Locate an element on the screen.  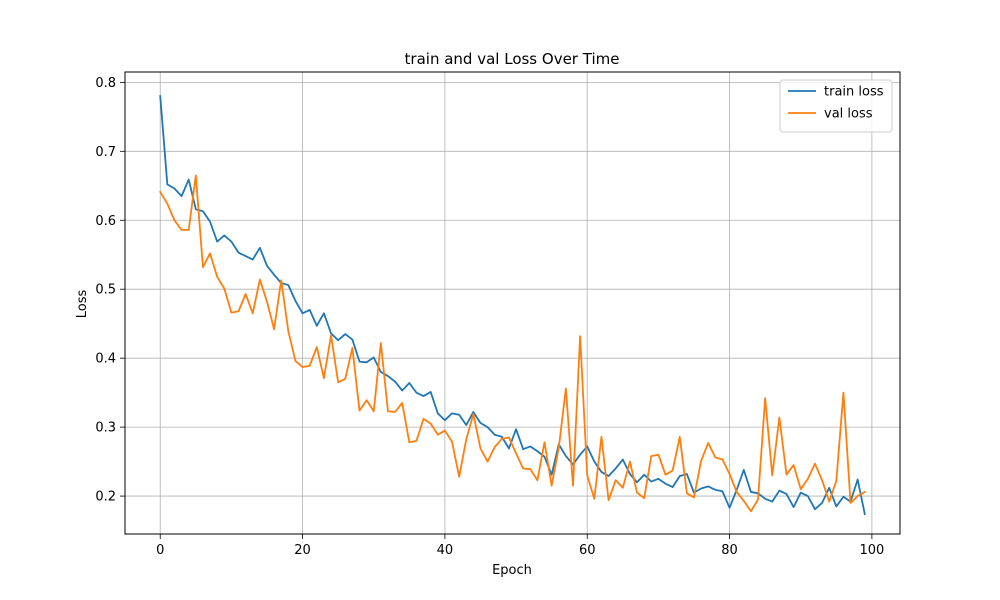
y-tick-label: 0.4 is located at coordinates (105, 359).